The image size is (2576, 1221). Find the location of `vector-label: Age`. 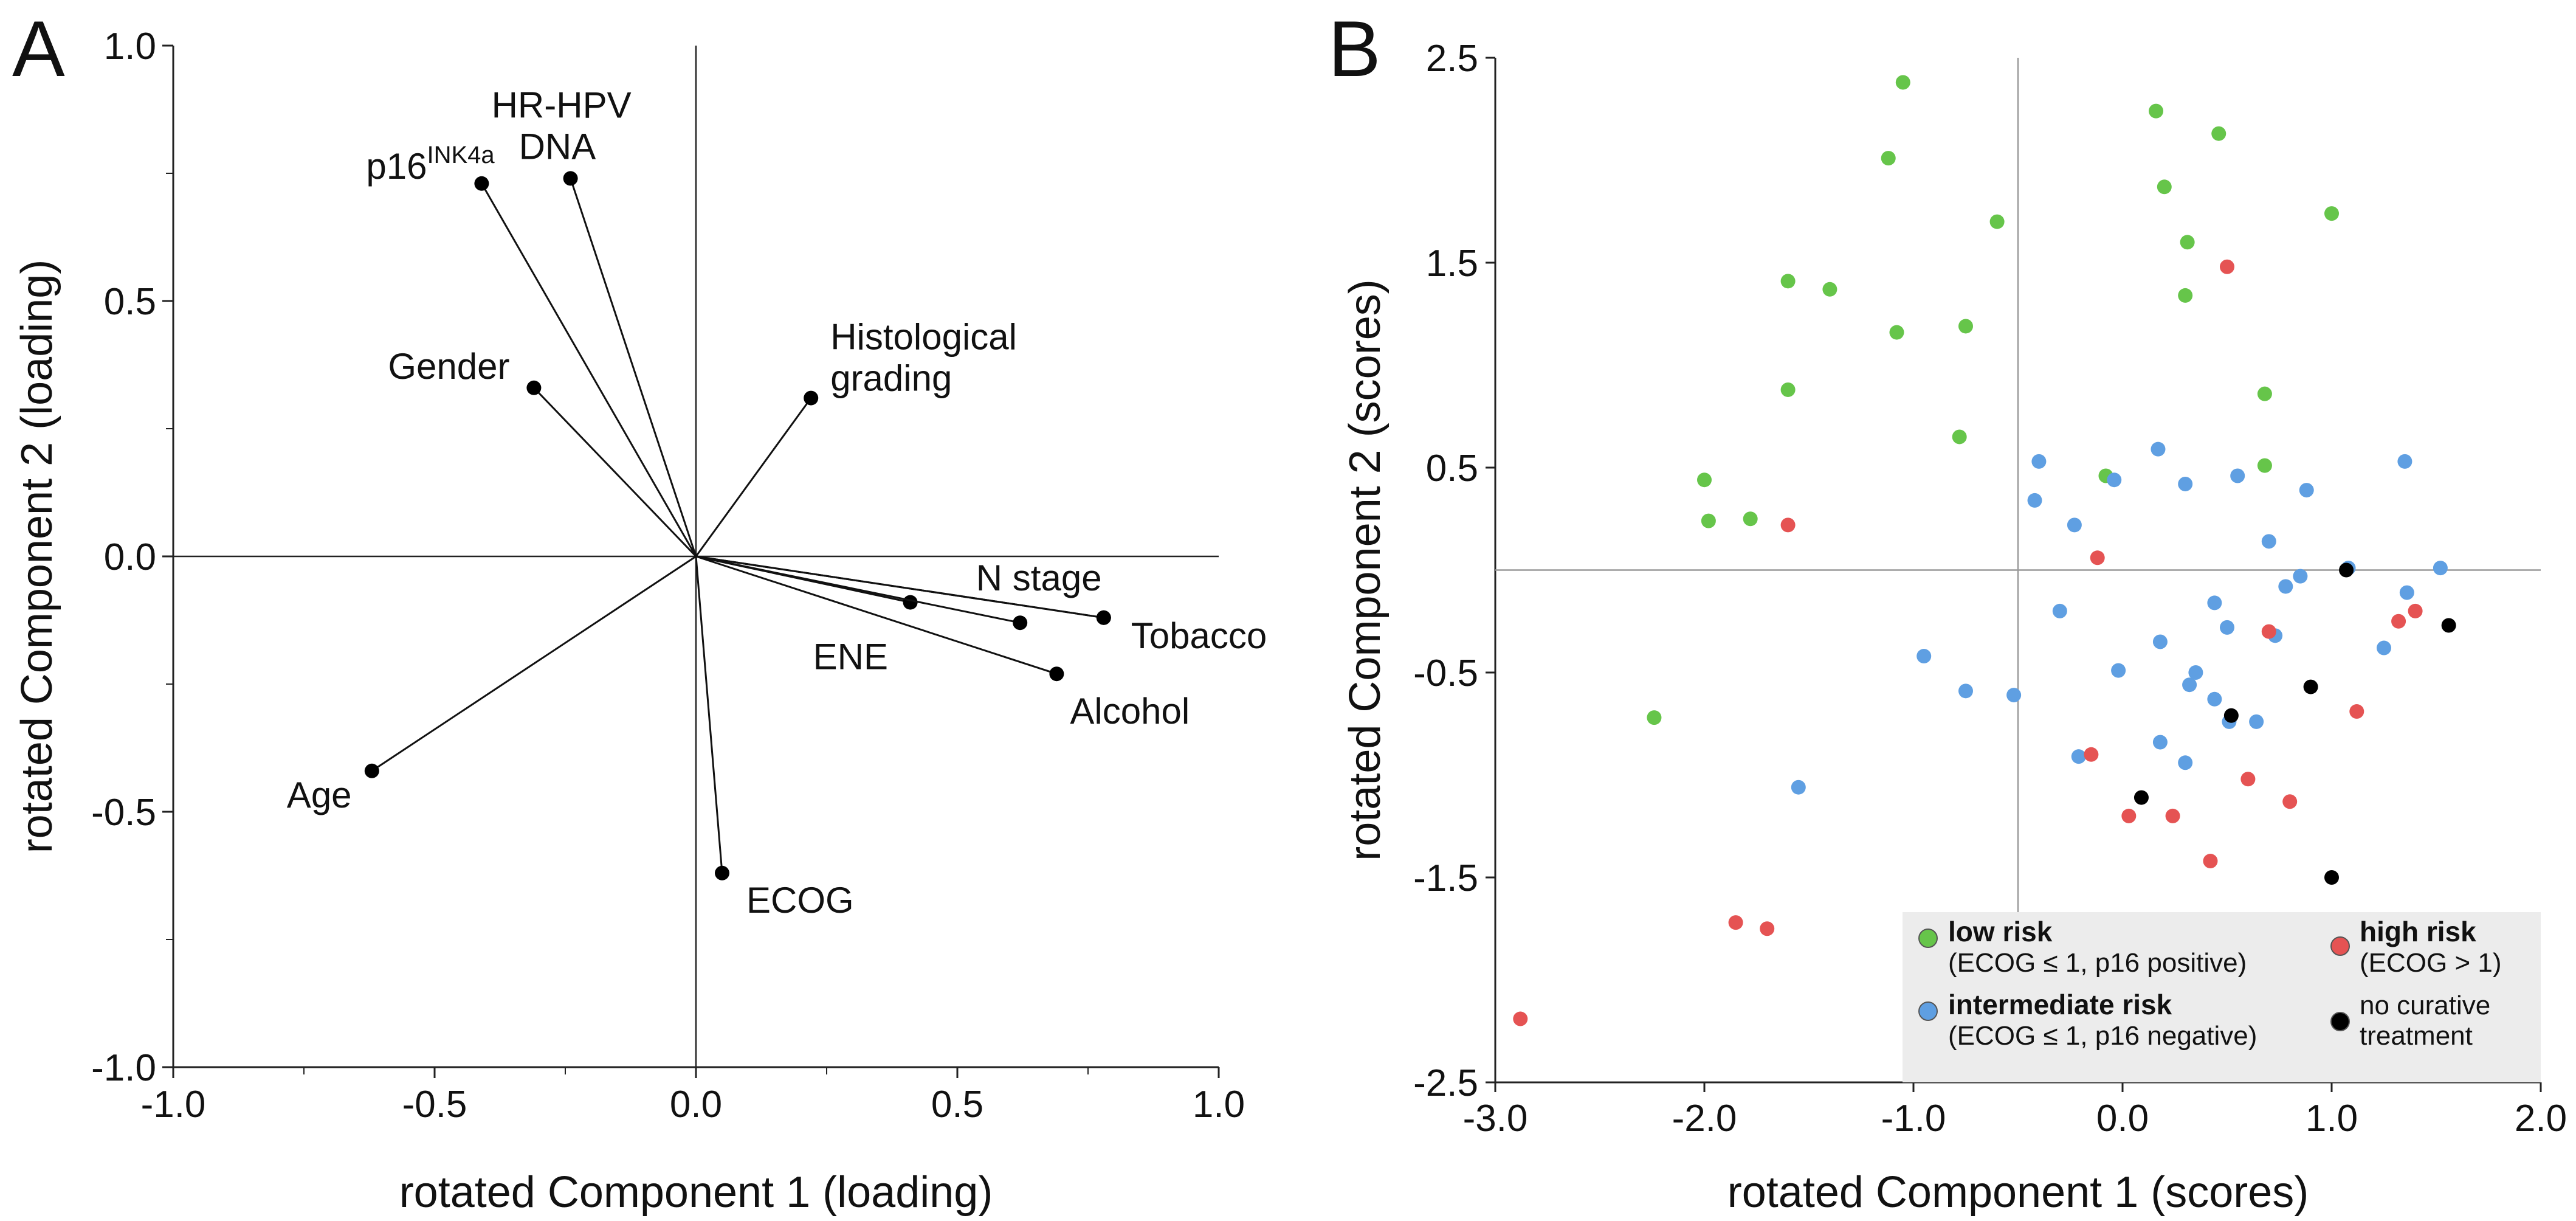

vector-label: Age is located at coordinates (319, 795).